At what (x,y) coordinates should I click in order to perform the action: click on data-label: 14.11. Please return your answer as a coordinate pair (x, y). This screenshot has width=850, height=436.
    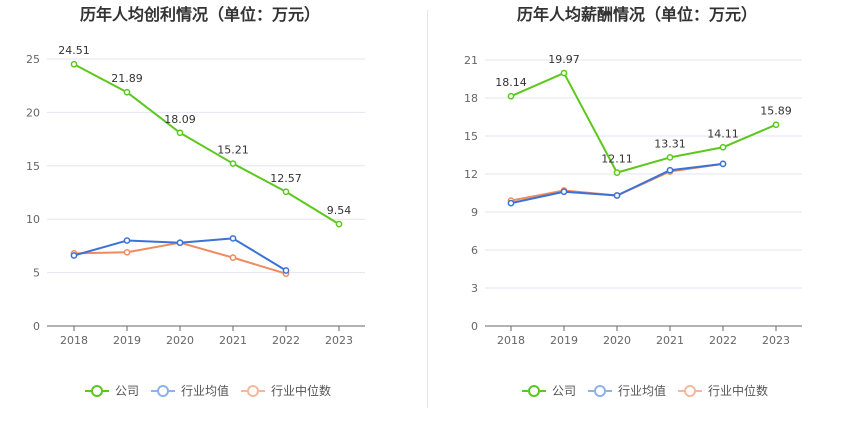
    Looking at the image, I should click on (723, 133).